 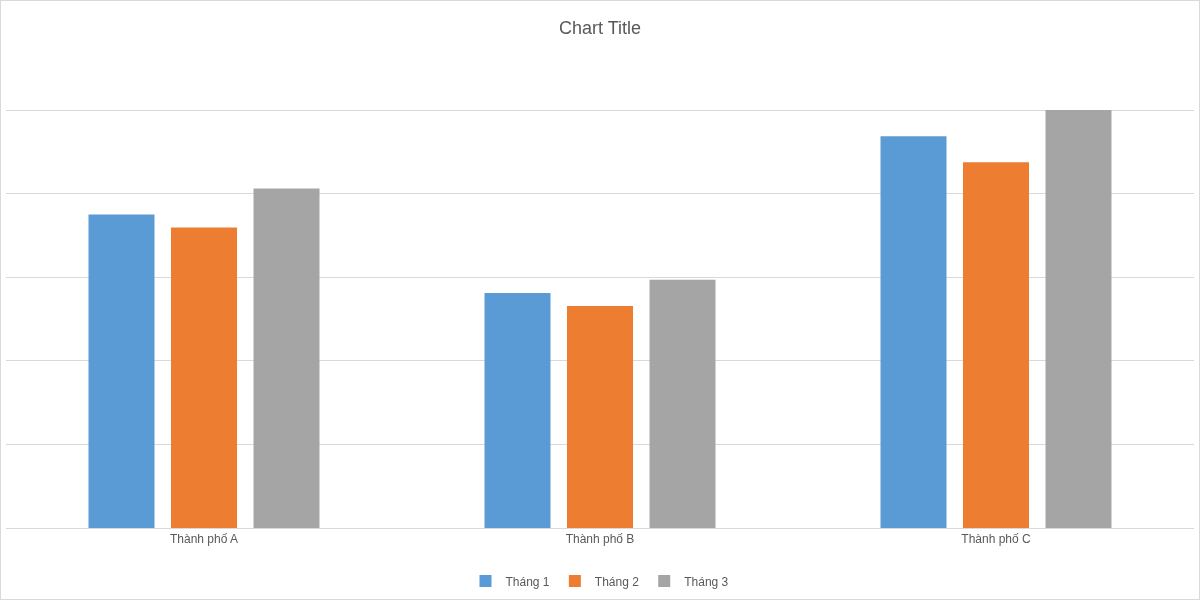 What do you see at coordinates (600, 28) in the screenshot?
I see `chart-title: Chart Title` at bounding box center [600, 28].